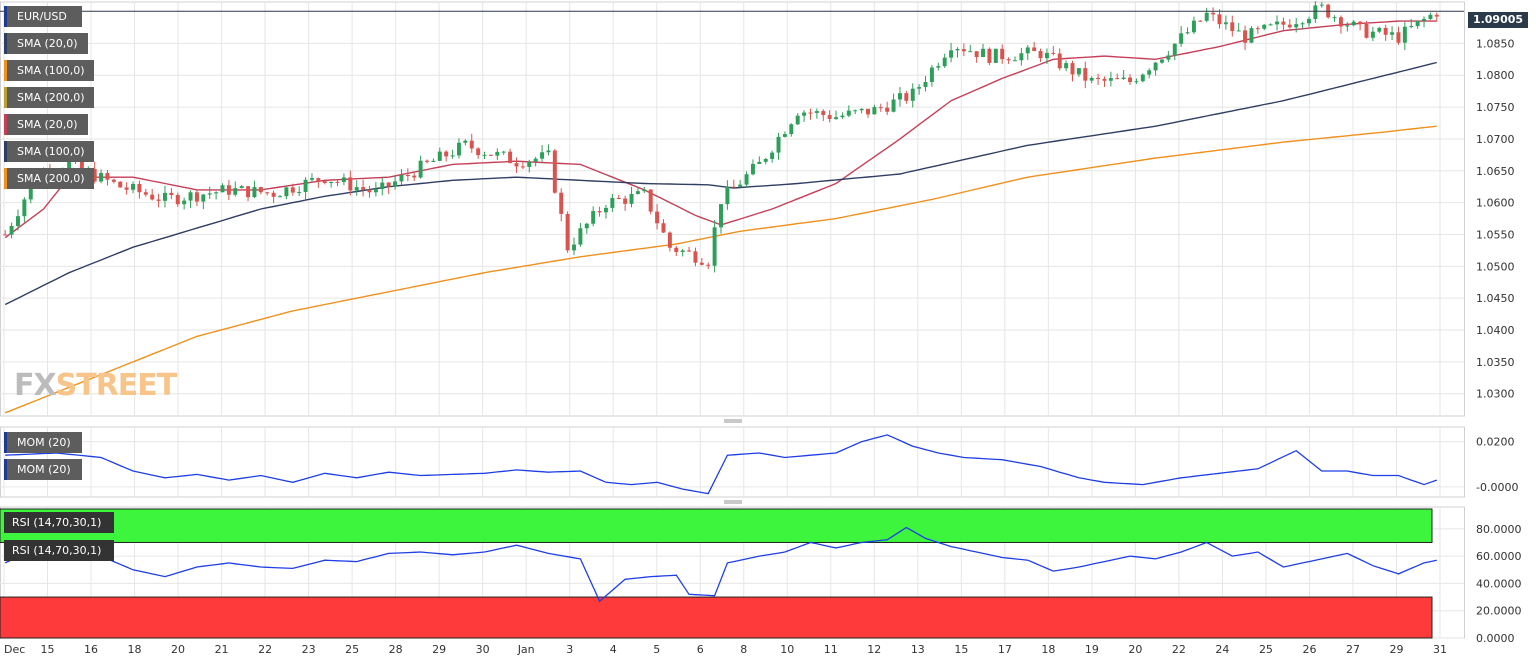  Describe the element at coordinates (743, 649) in the screenshot. I see `x-tick-label: 8` at that location.